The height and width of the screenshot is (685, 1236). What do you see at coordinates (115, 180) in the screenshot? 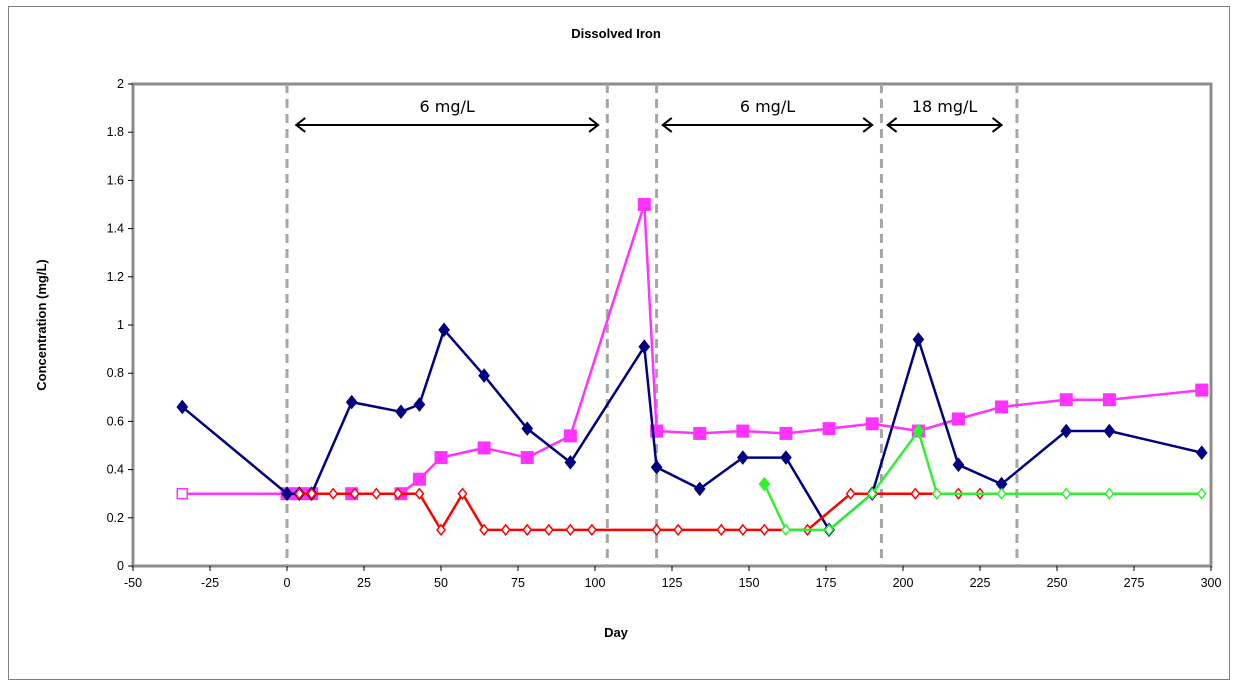
I see `y-tick-label: 1.6` at bounding box center [115, 180].